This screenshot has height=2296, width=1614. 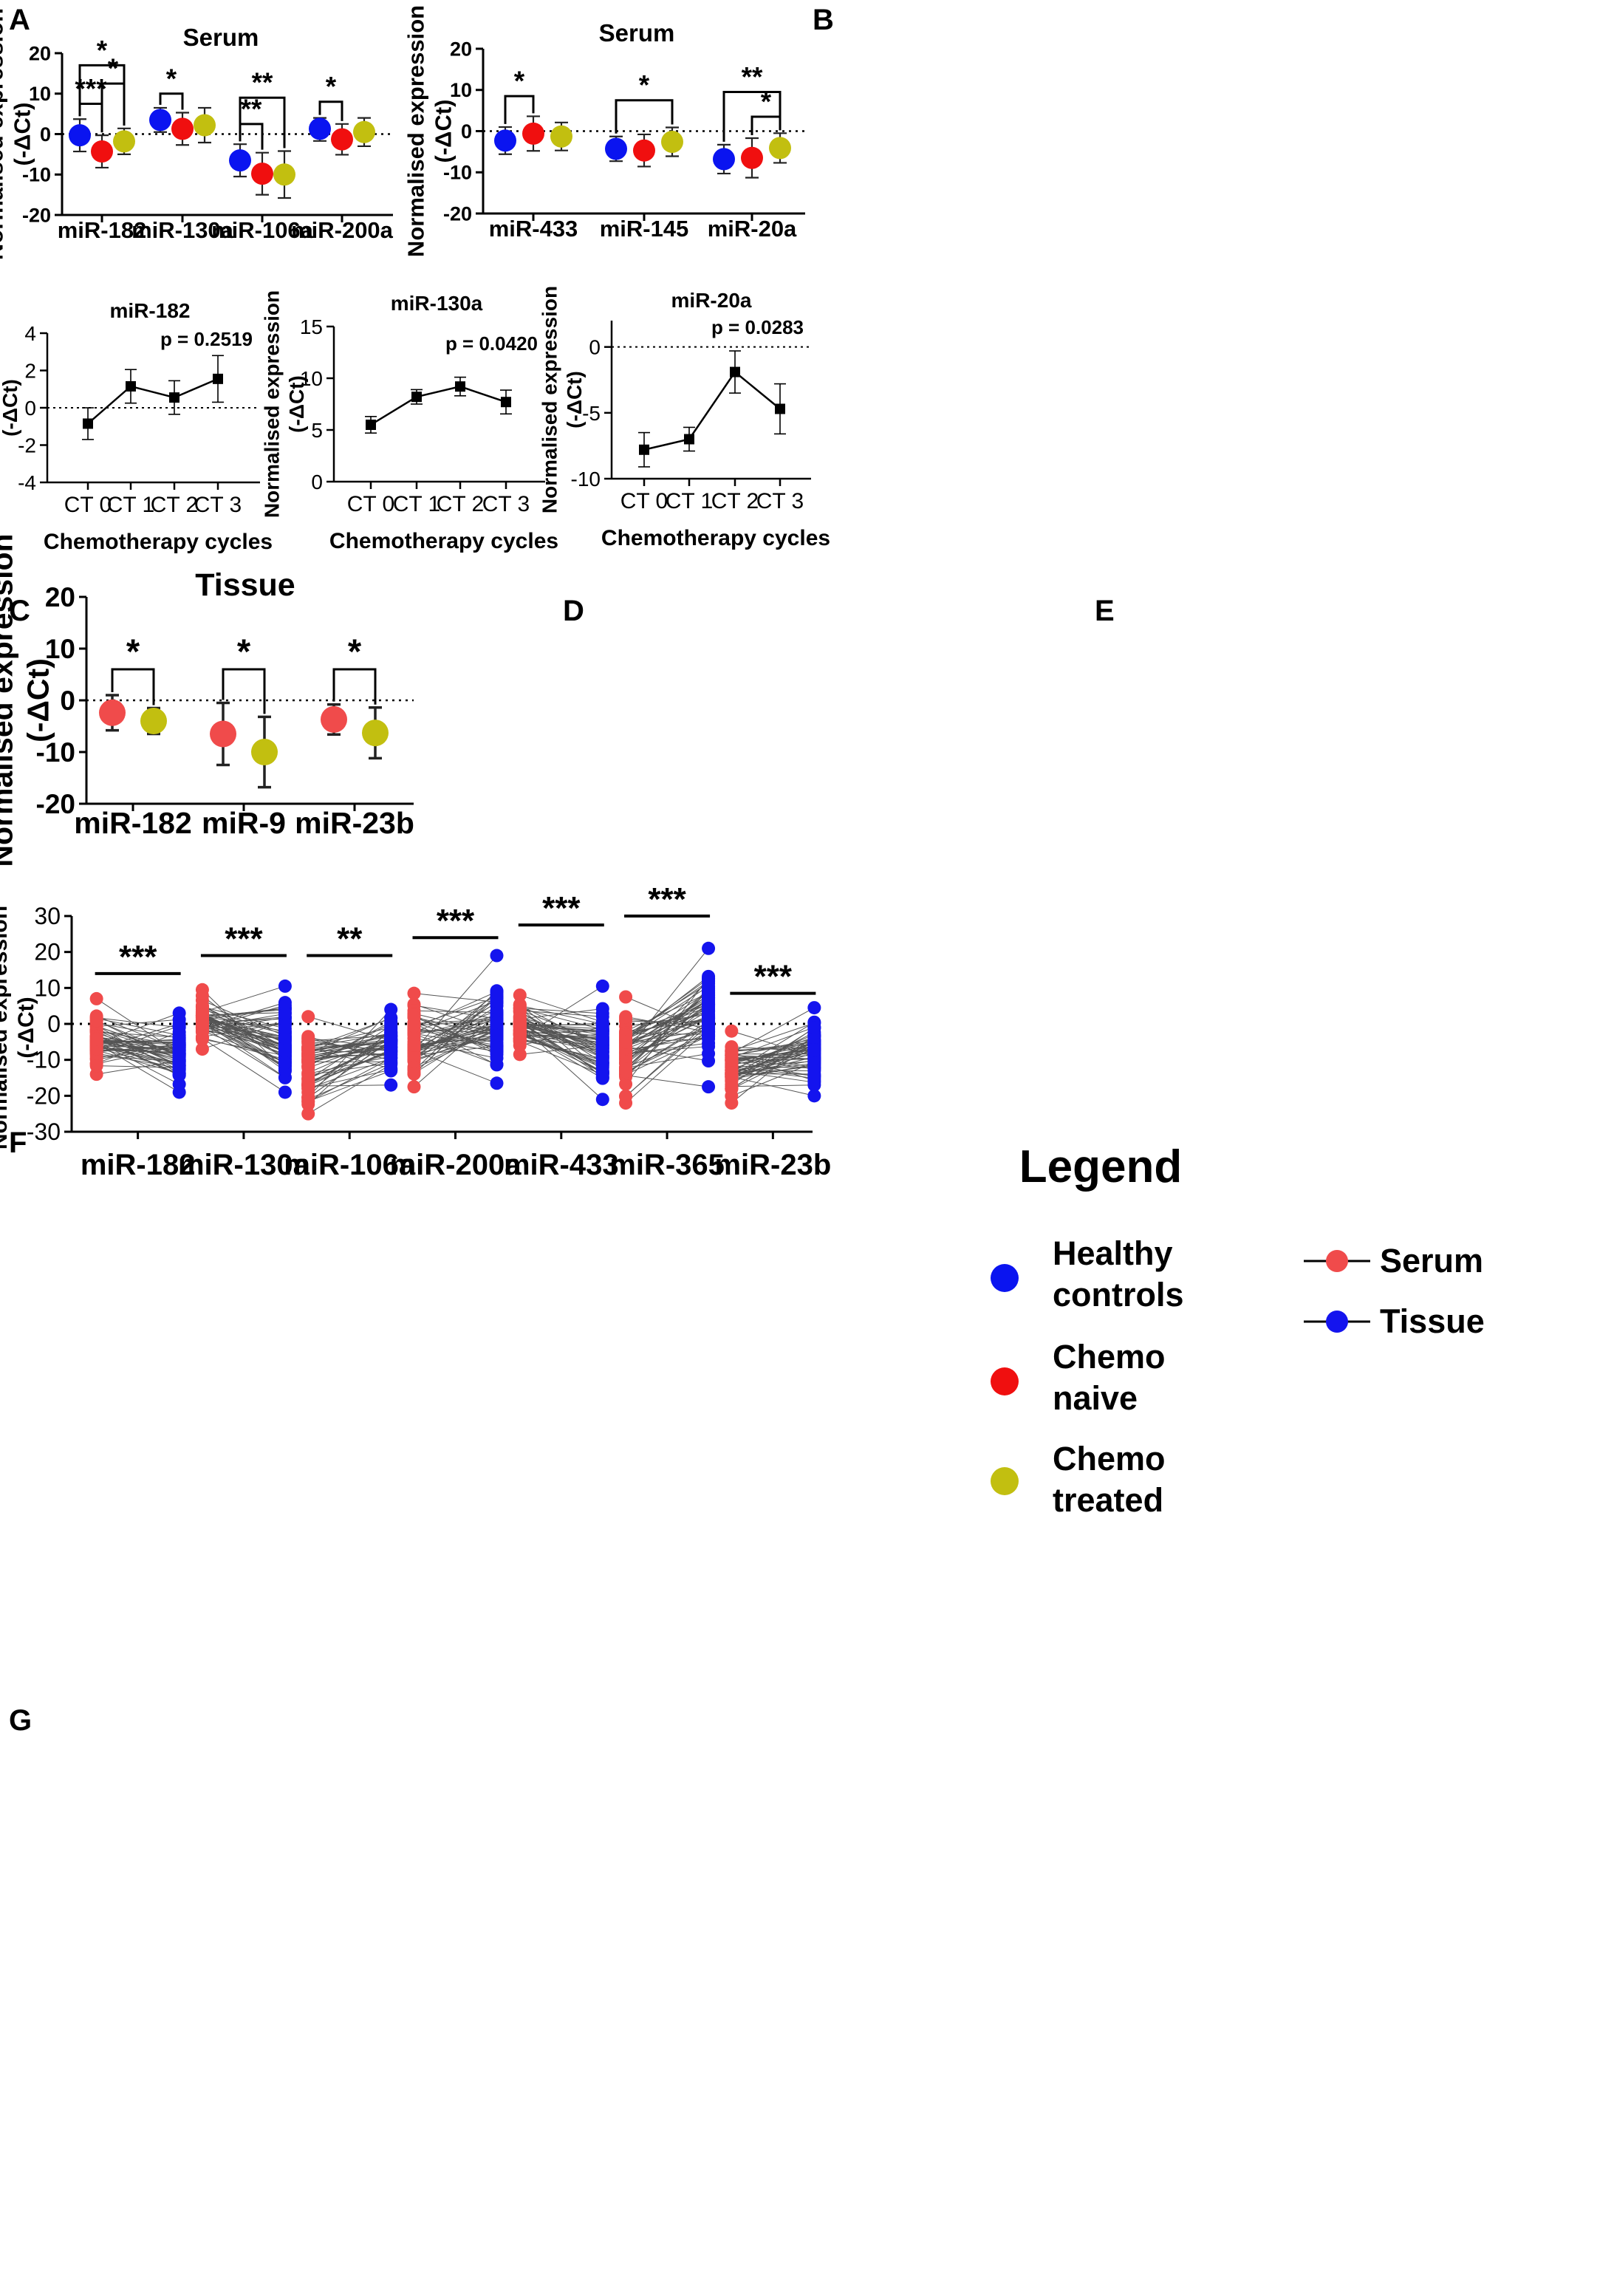 I want to click on y-tick-label: 15, so click(x=312, y=326).